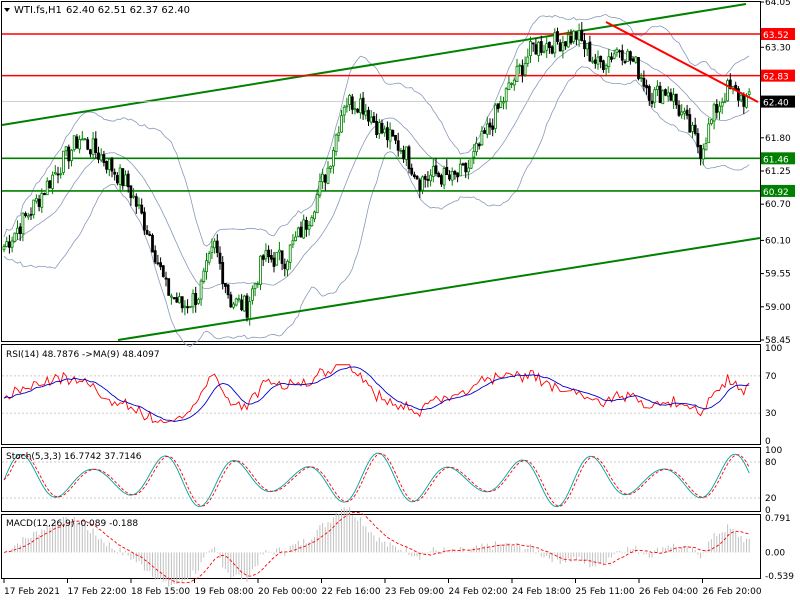 The image size is (800, 604). Describe the element at coordinates (778, 139) in the screenshot. I see `price-tick-label: 61.80` at that location.